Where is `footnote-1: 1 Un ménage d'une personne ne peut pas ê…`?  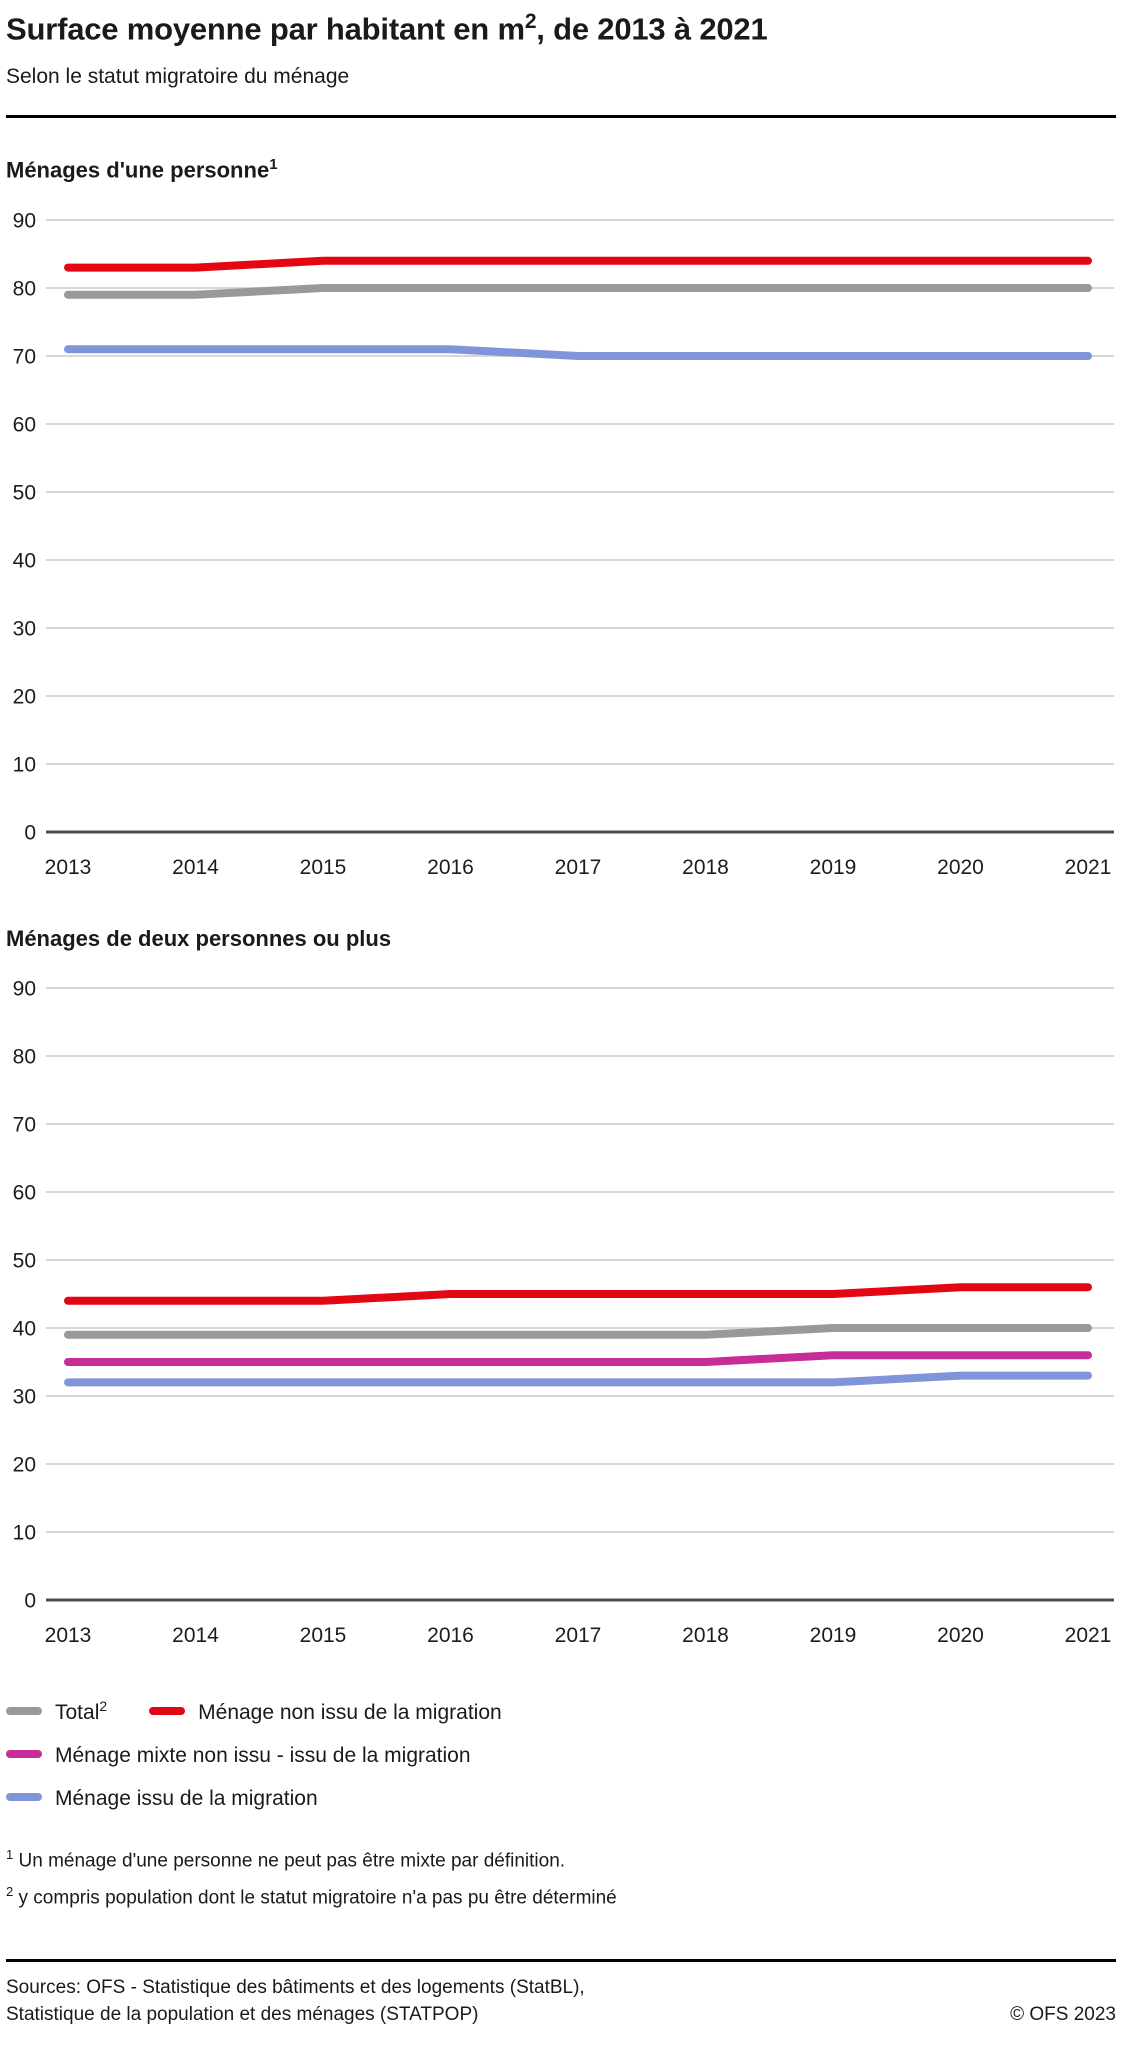
footnote-1: 1 Un ménage d'une personne ne peut pas ê… is located at coordinates (286, 1858).